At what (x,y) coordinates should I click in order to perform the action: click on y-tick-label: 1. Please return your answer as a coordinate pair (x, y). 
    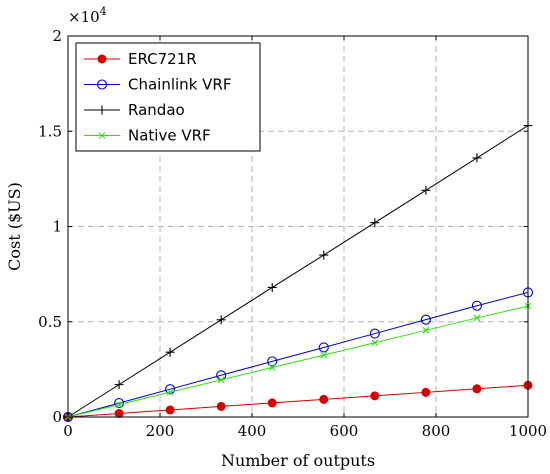
    Looking at the image, I should click on (57, 227).